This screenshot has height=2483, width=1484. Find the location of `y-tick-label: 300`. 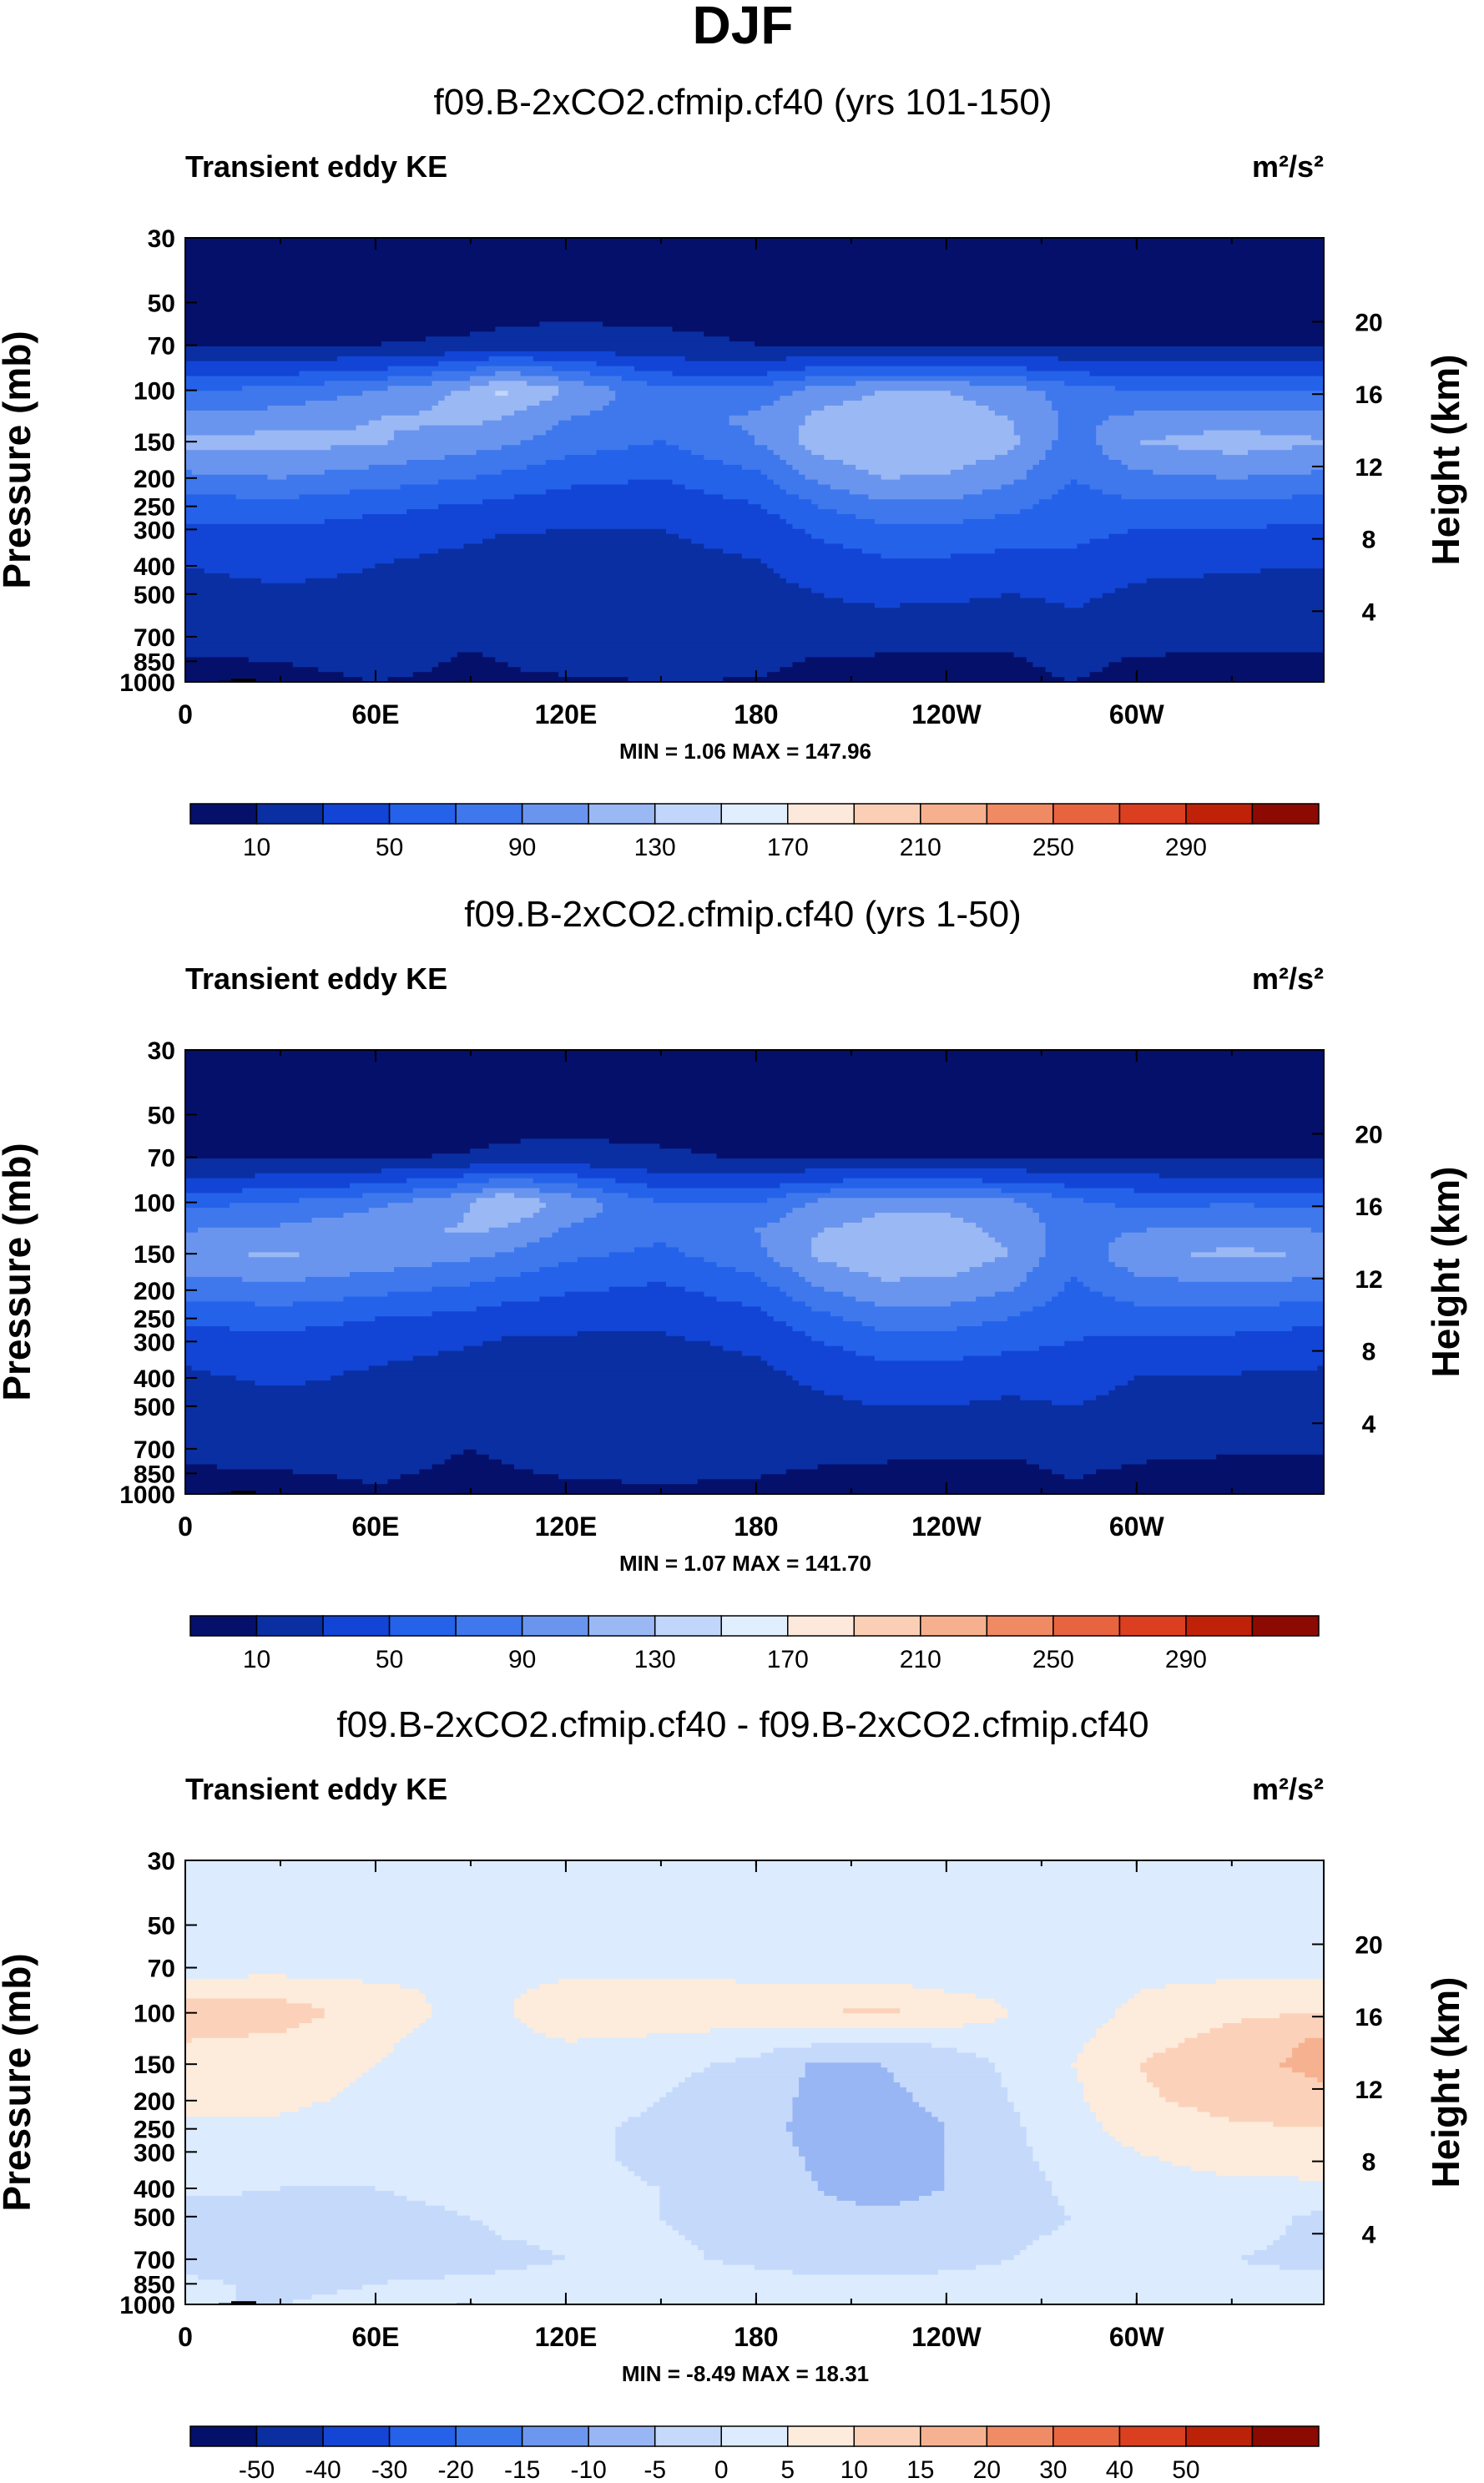

y-tick-label: 300 is located at coordinates (154, 530).